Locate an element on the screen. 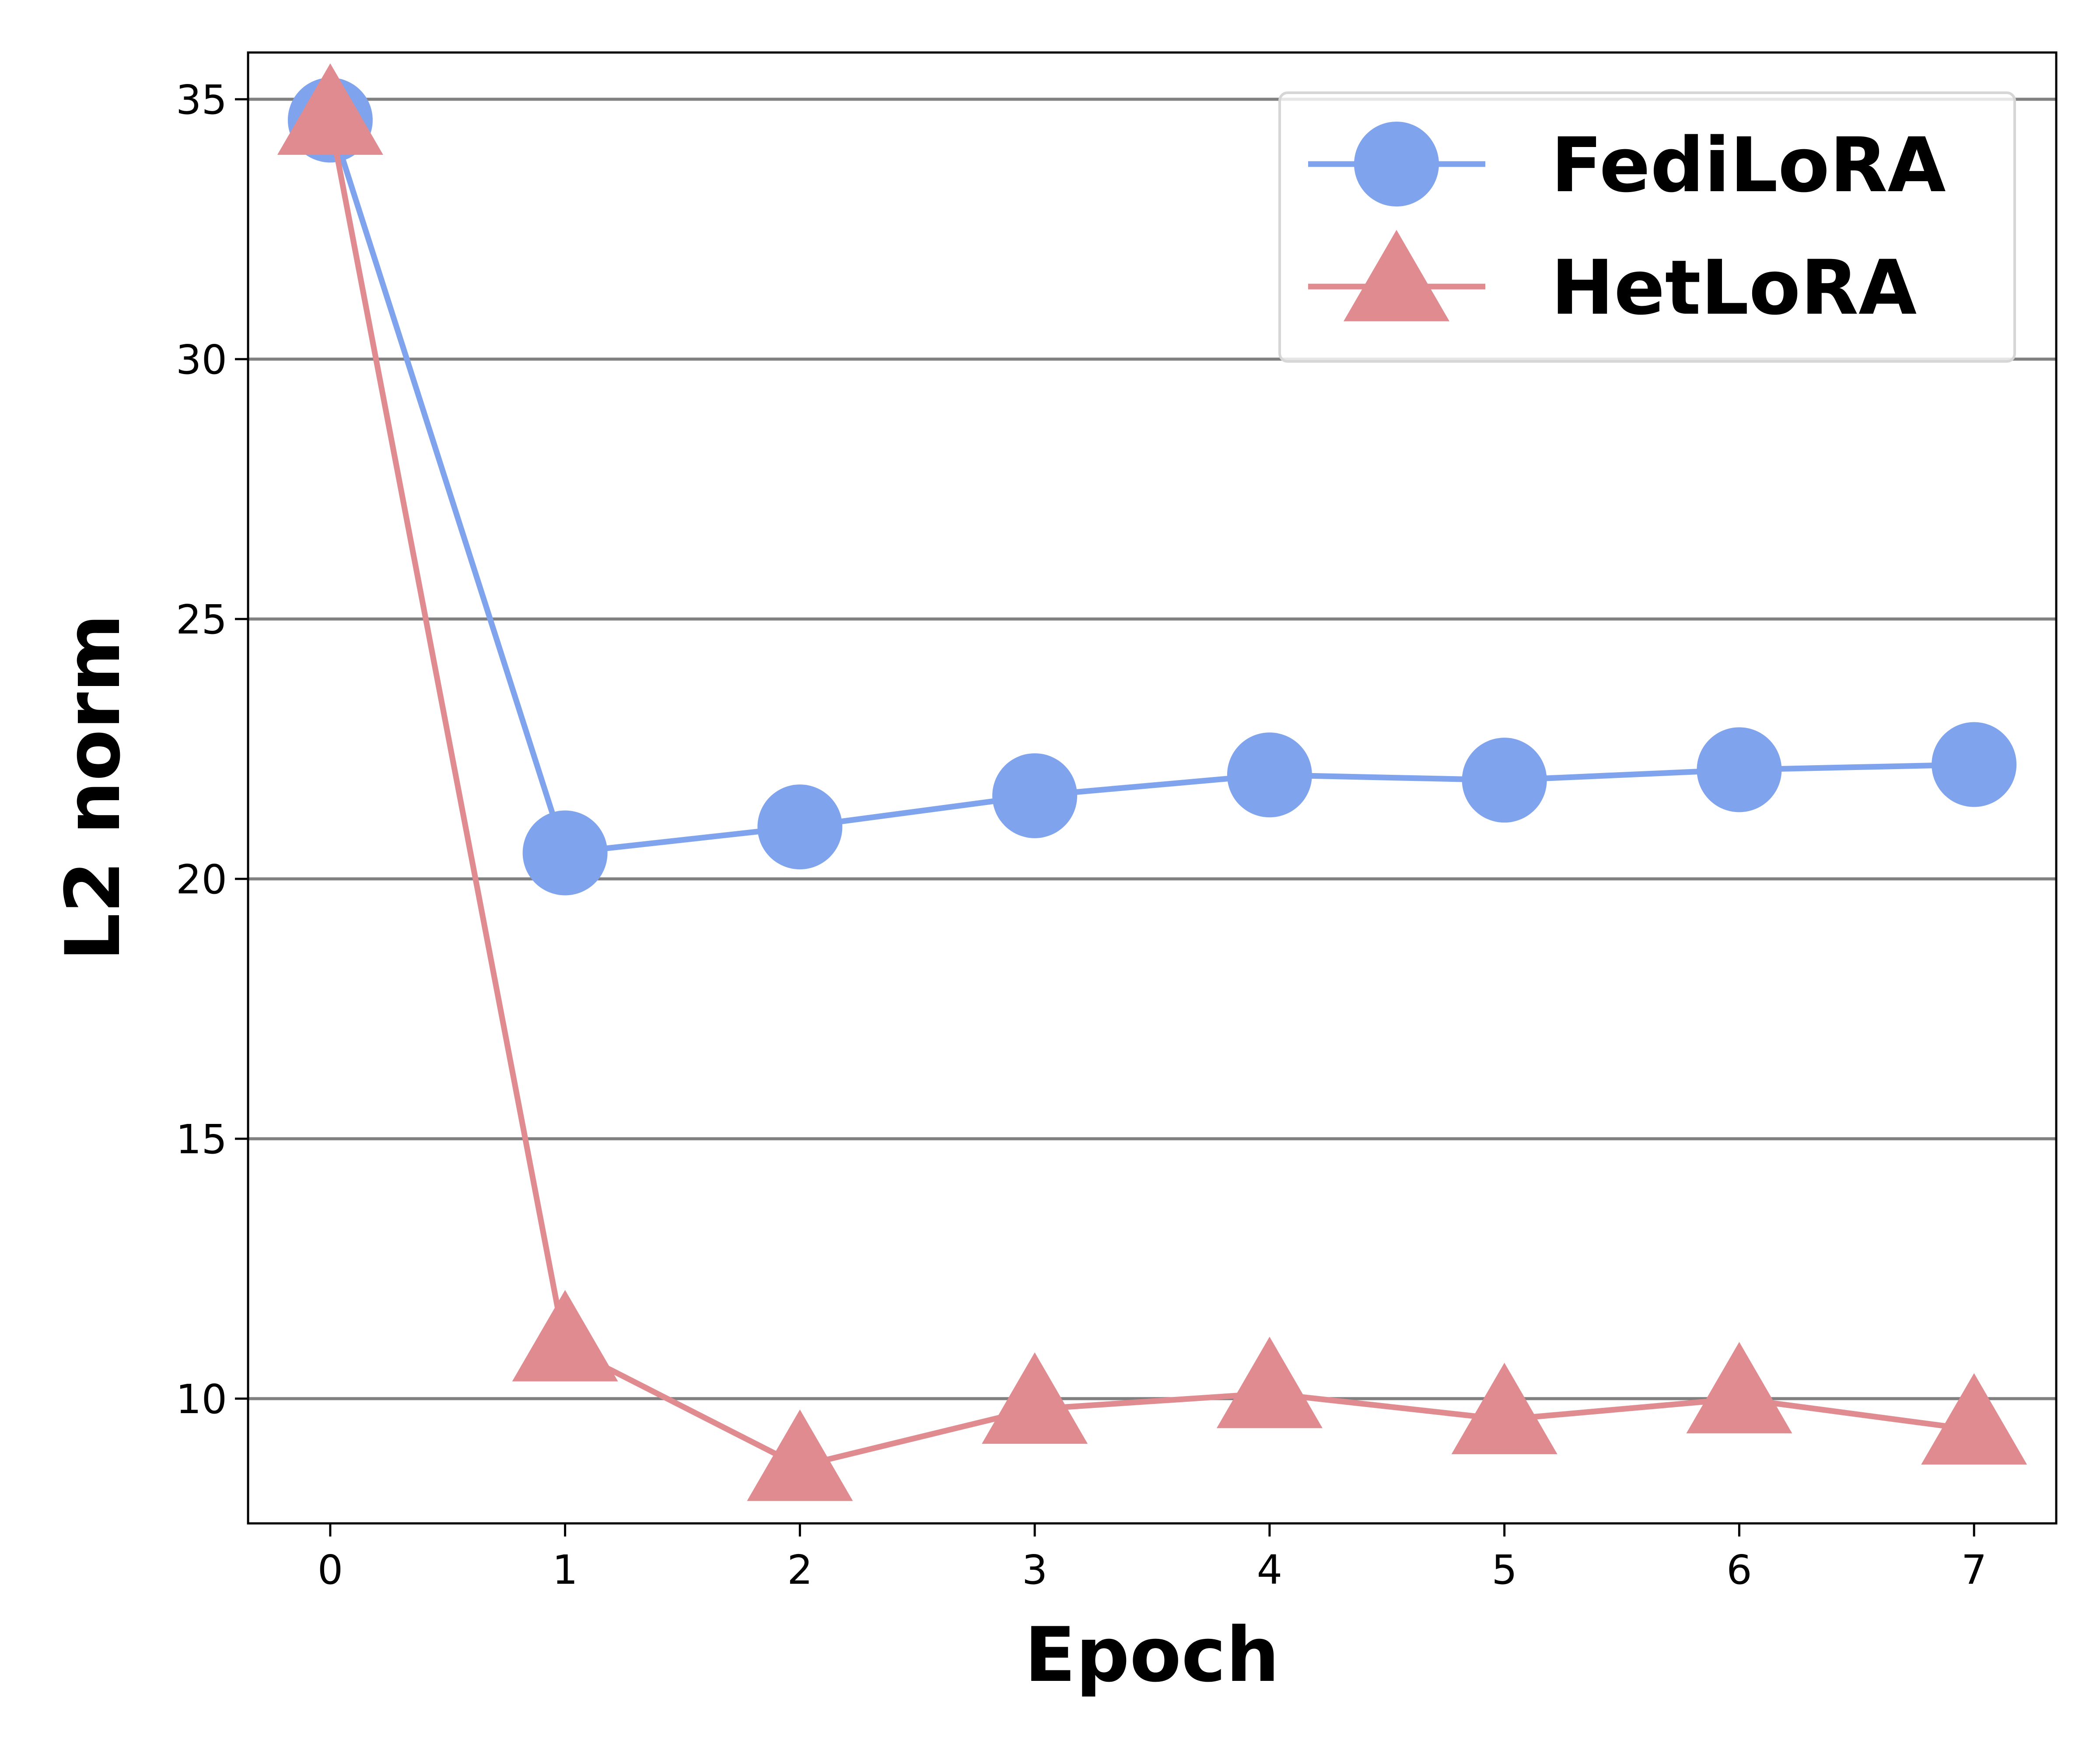 The height and width of the screenshot is (1750, 2100). x-tick-label-1: 1 is located at coordinates (565, 1570).